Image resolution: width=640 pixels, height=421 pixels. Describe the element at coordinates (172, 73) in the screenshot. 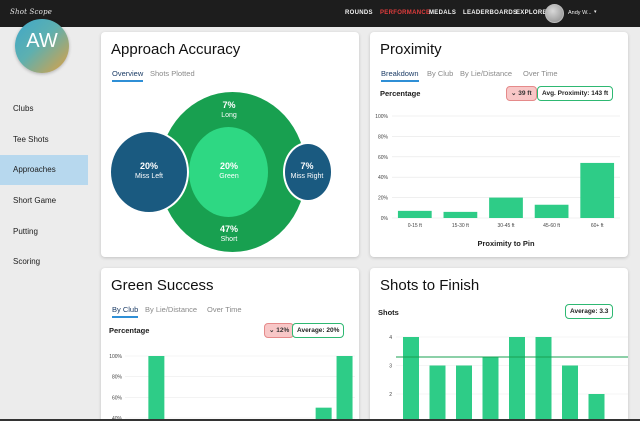

I see `tab-shots-plotted: Shots Plotted` at that location.